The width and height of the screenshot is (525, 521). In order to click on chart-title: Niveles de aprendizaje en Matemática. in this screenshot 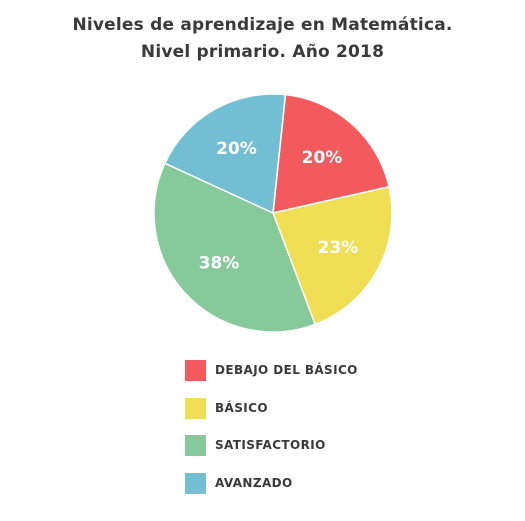, I will do `click(262, 25)`.